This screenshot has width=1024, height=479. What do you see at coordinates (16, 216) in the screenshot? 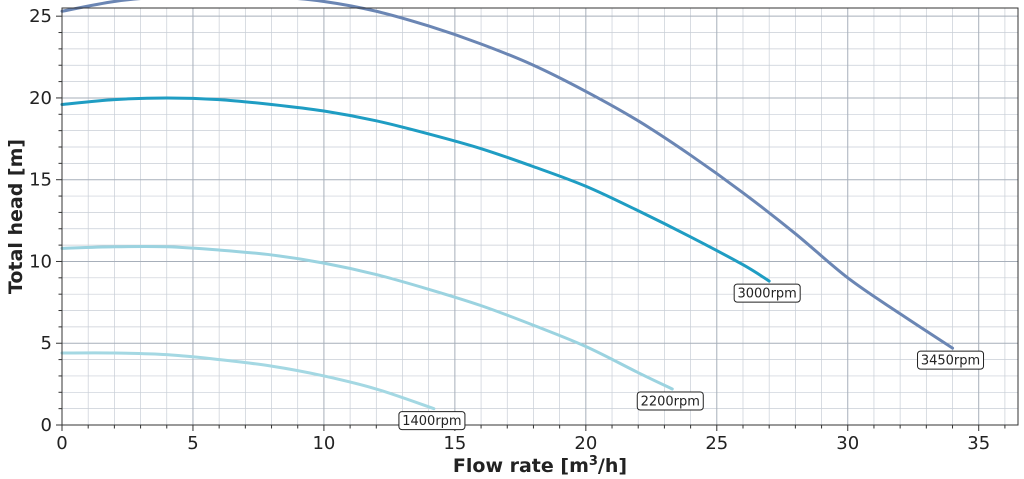
I see `y-axis-title: Total head [m]` at bounding box center [16, 216].